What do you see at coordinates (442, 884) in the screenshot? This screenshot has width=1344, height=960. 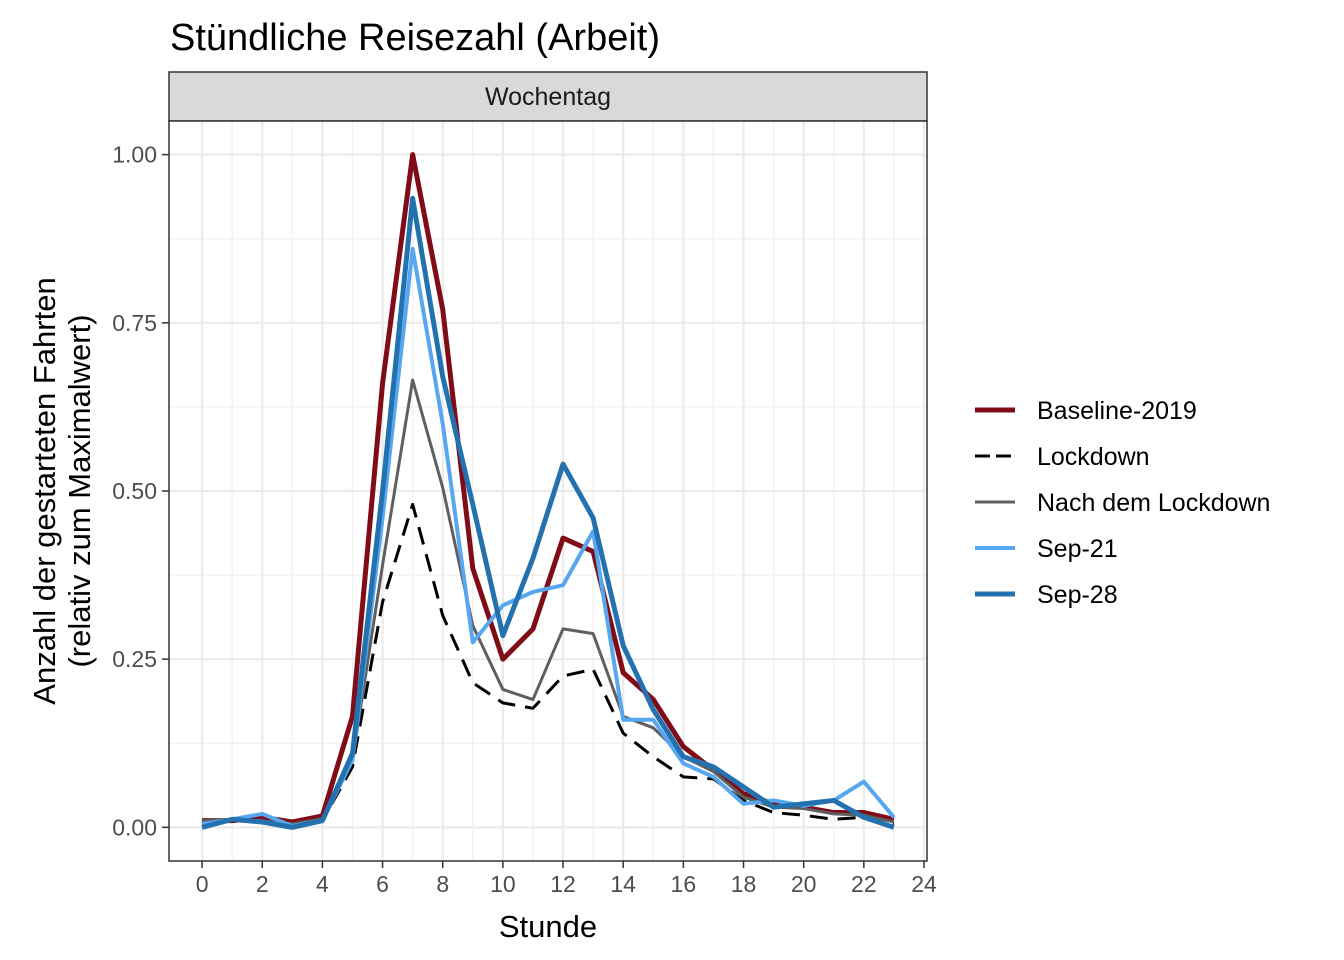 I see `x-tick-label: 8` at bounding box center [442, 884].